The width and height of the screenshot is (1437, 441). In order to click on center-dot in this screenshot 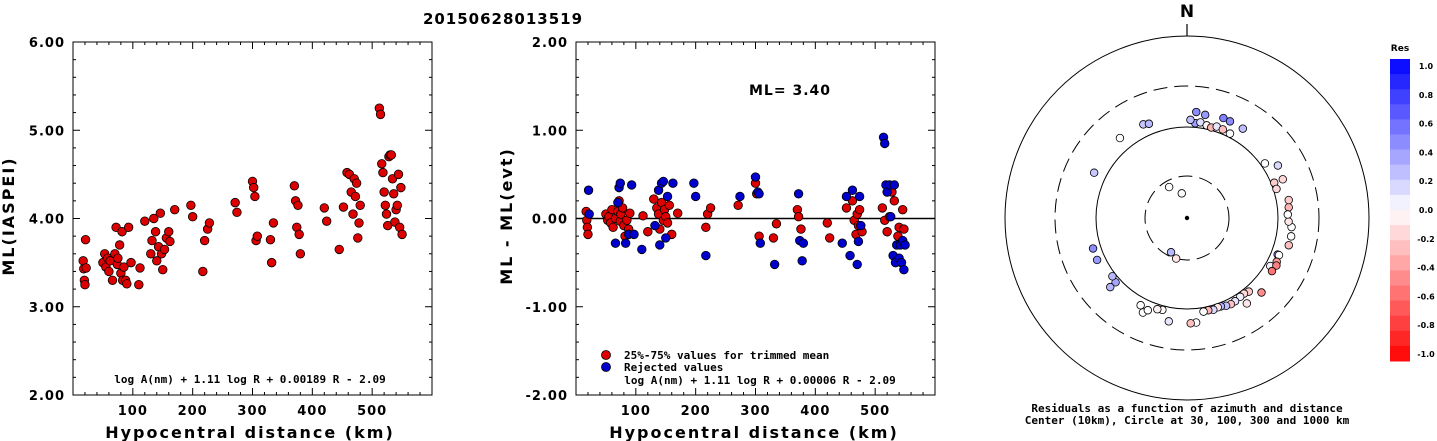, I will do `click(1187, 218)`.